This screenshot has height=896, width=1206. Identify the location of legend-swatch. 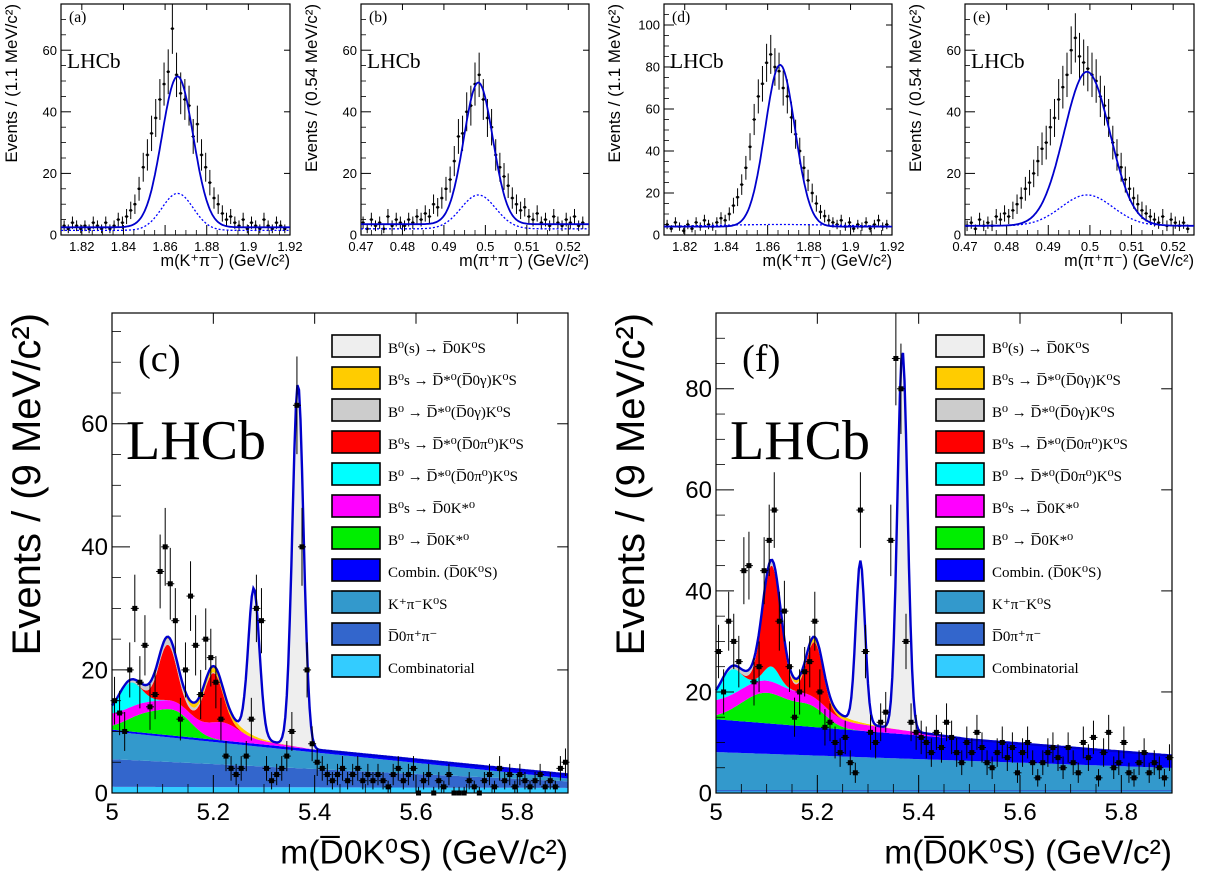
(960, 634).